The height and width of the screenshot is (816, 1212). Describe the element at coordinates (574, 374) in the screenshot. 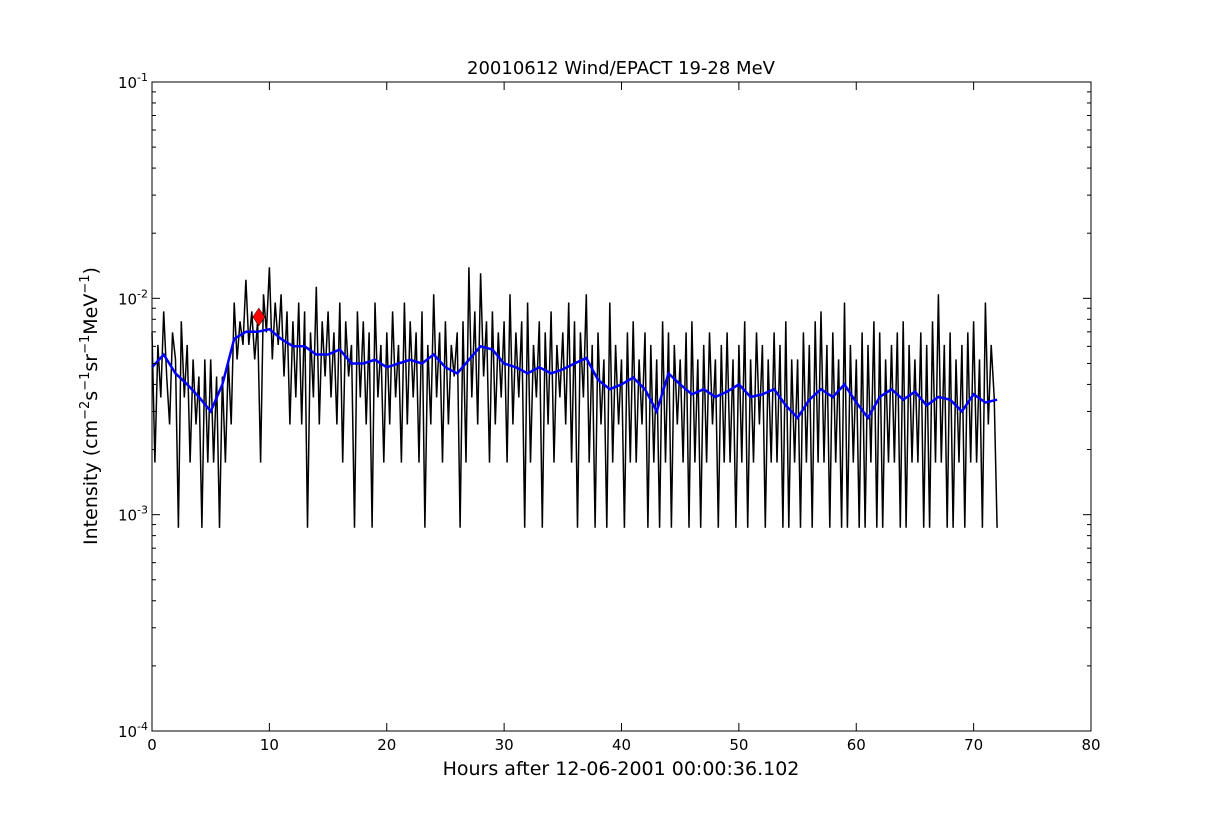

I see `smoothed-intensity-line` at that location.